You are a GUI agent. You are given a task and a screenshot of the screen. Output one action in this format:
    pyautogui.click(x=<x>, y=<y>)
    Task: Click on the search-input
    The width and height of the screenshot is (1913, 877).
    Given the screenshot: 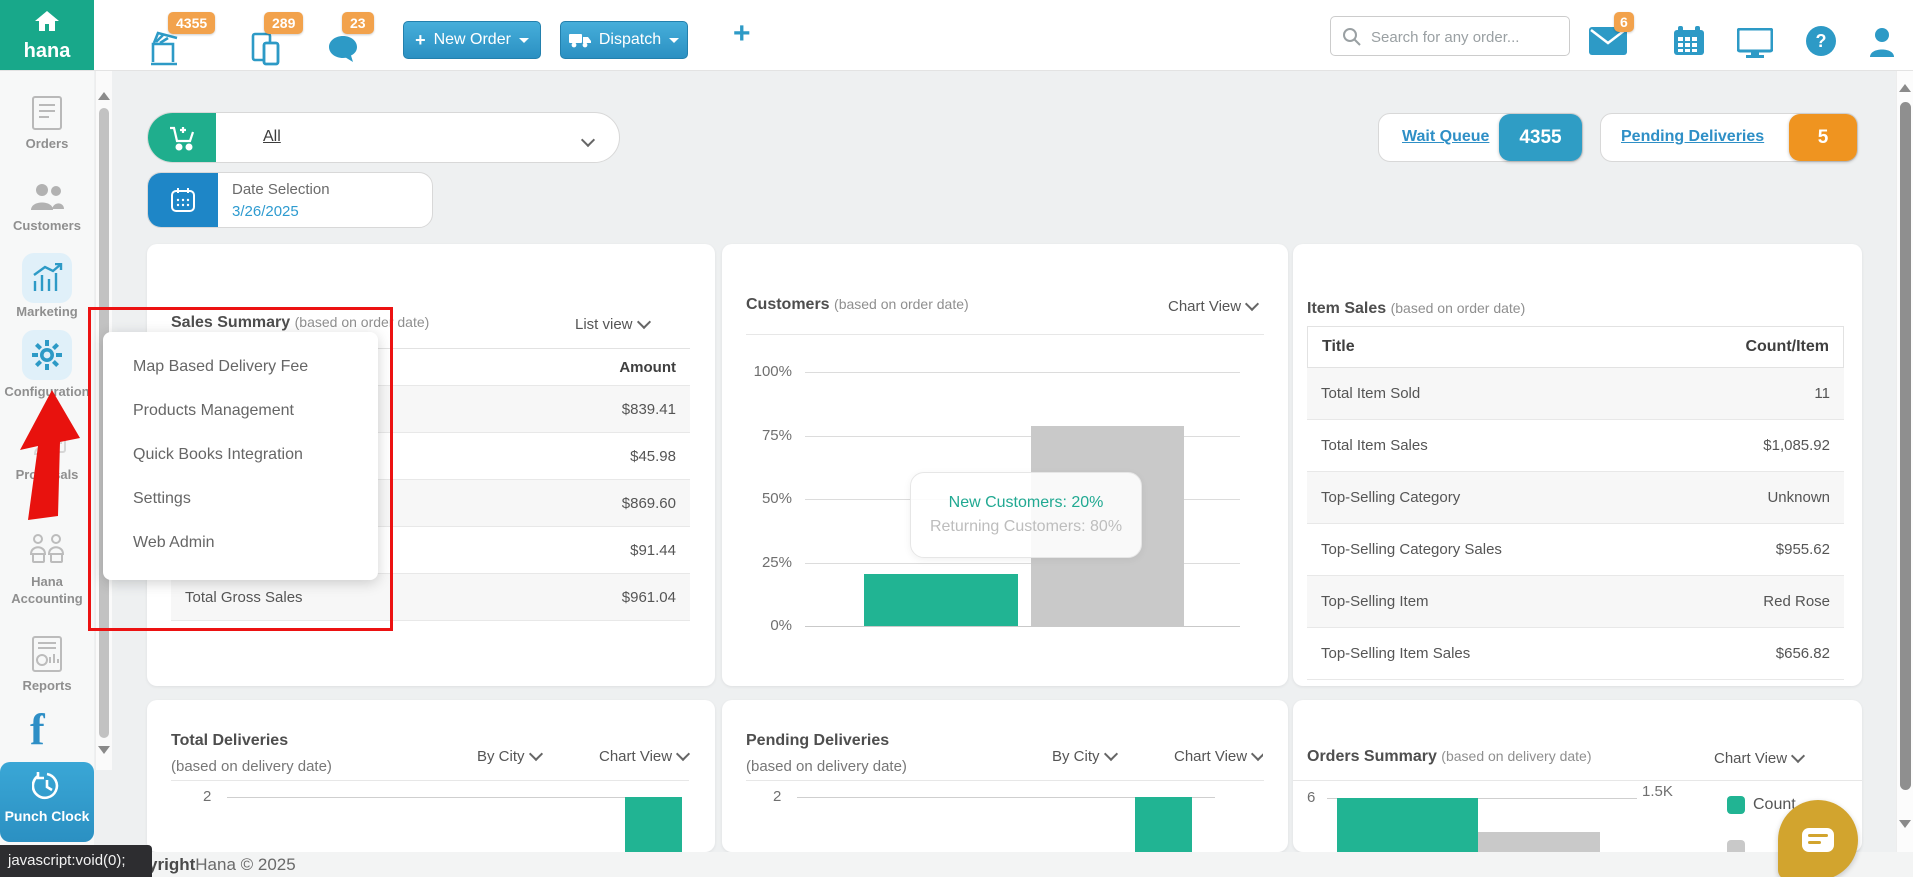 What is the action you would take?
    pyautogui.click(x=1468, y=37)
    